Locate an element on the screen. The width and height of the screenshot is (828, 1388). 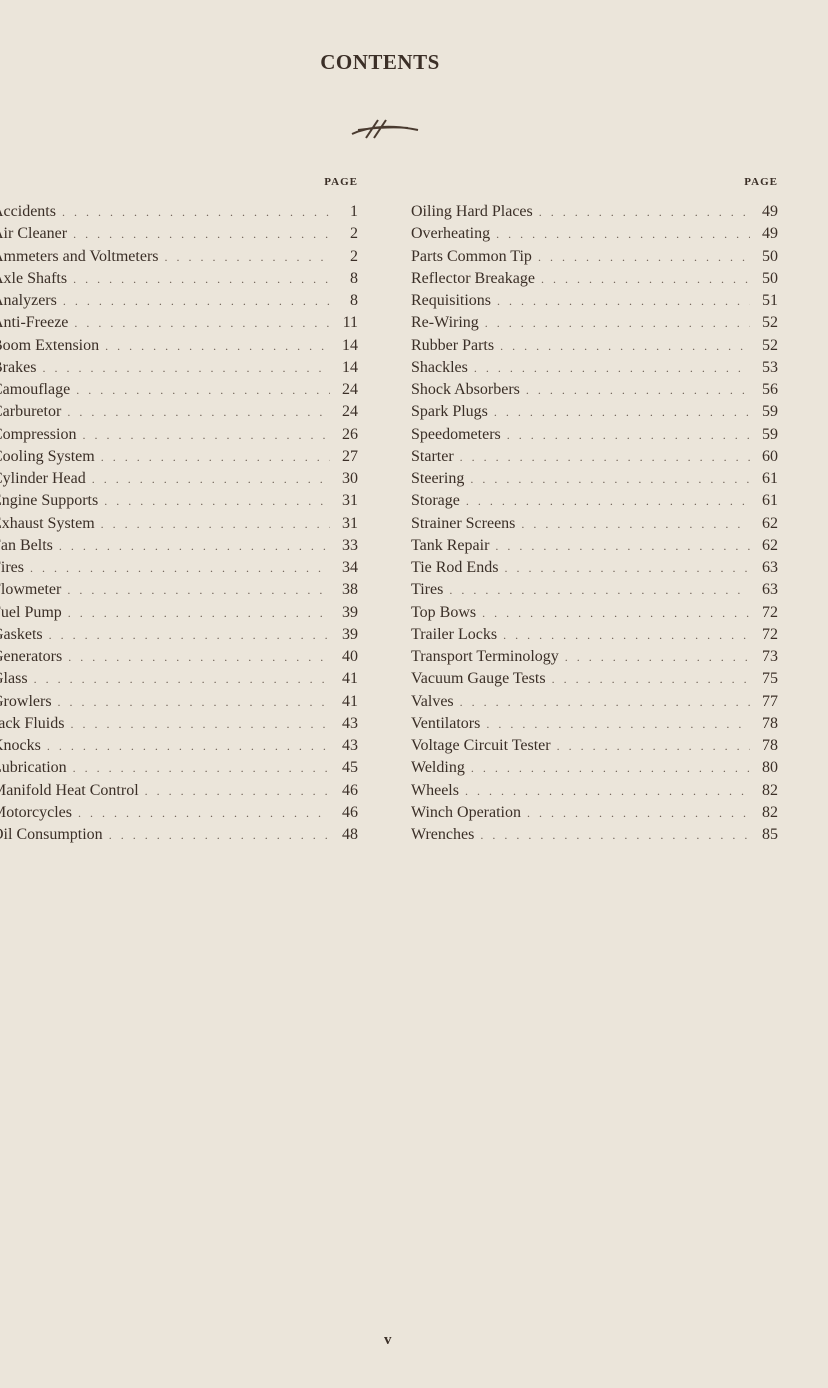
entry-label: Rubber Parts is located at coordinates (453, 345).